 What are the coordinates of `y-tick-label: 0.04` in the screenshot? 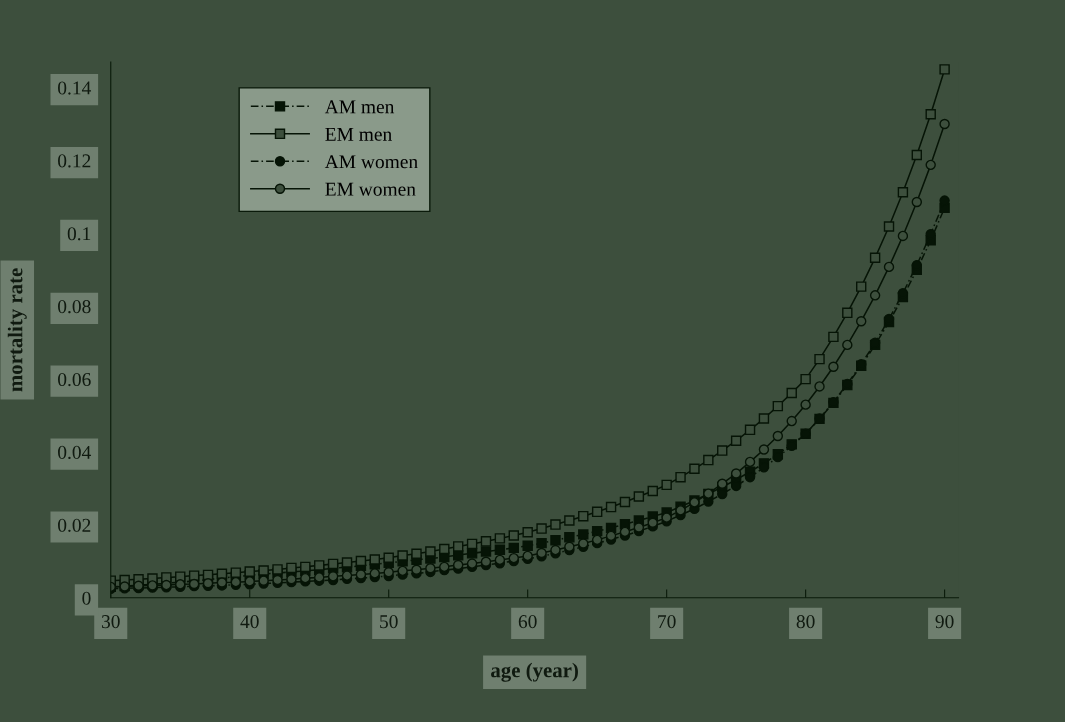 It's located at (75, 452).